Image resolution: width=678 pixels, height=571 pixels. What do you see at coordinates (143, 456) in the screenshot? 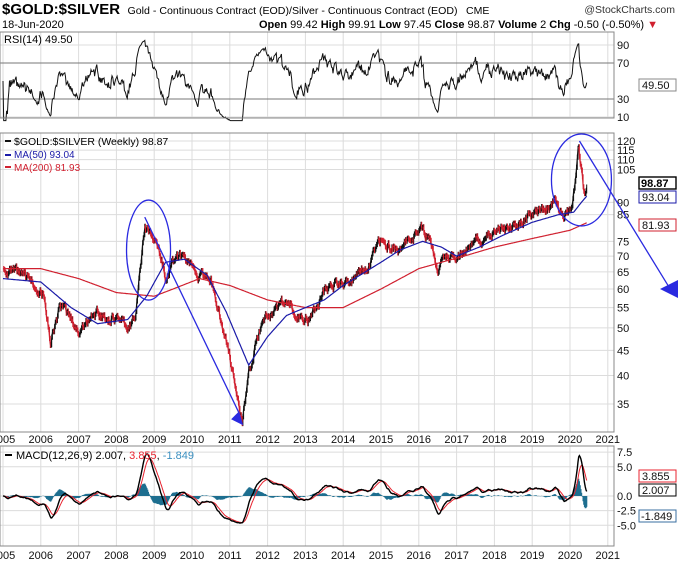
I see `macd-legend-signal: 3.855` at bounding box center [143, 456].